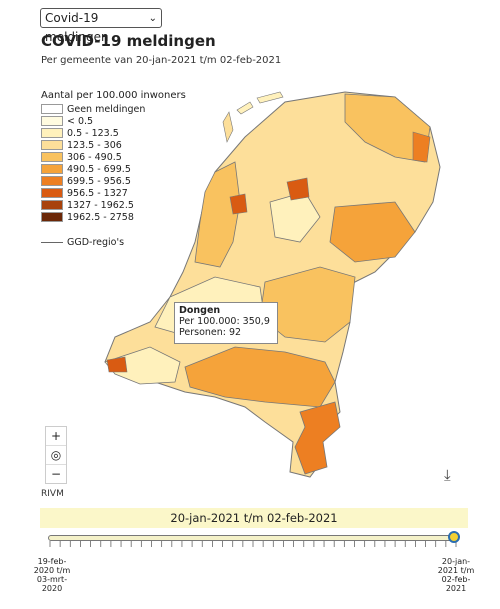 Image resolution: width=500 pixels, height=609 pixels. I want to click on legend-title: Aantal per 100.000 inwoners, so click(113, 95).